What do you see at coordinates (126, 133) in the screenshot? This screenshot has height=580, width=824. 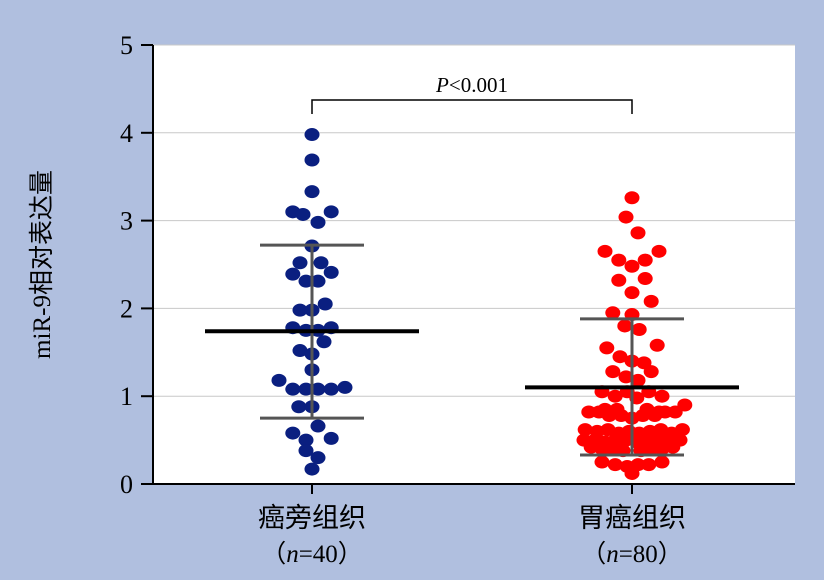 I see `y-tick-label: 4` at bounding box center [126, 133].